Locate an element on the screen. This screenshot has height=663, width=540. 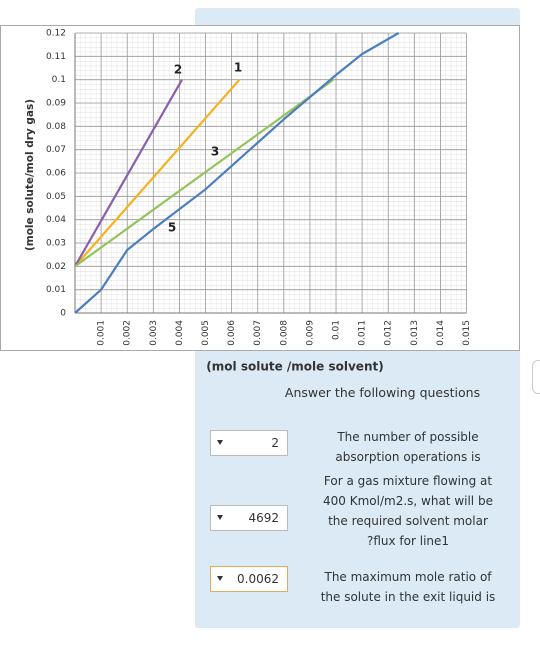
x-tick-label: 0.01 is located at coordinates (337, 330).